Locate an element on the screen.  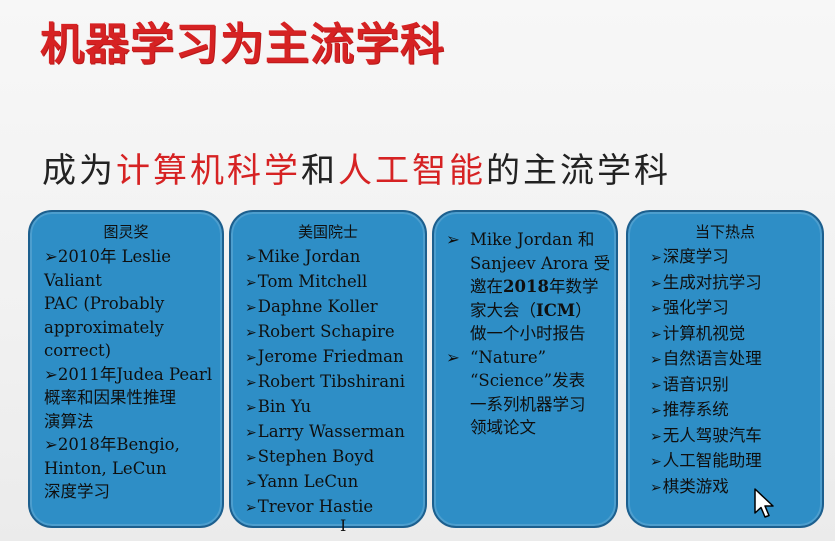
list-item: ➢Yann LeCun is located at coordinates (332, 482).